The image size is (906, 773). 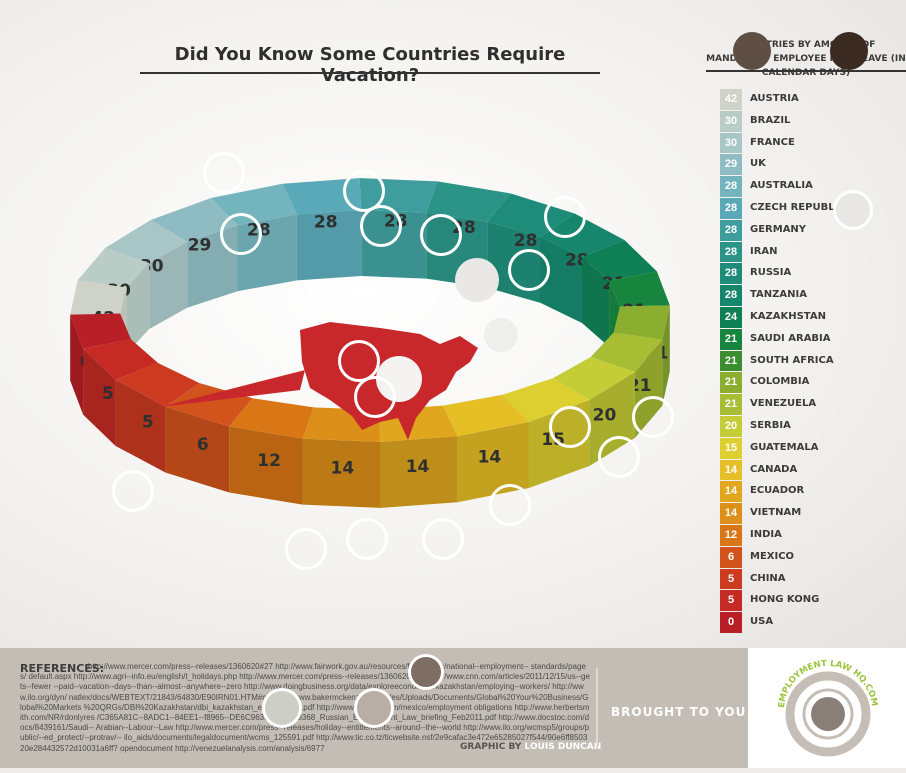 What do you see at coordinates (810, 296) in the screenshot?
I see `legend-row: 28 TANZANIA` at bounding box center [810, 296].